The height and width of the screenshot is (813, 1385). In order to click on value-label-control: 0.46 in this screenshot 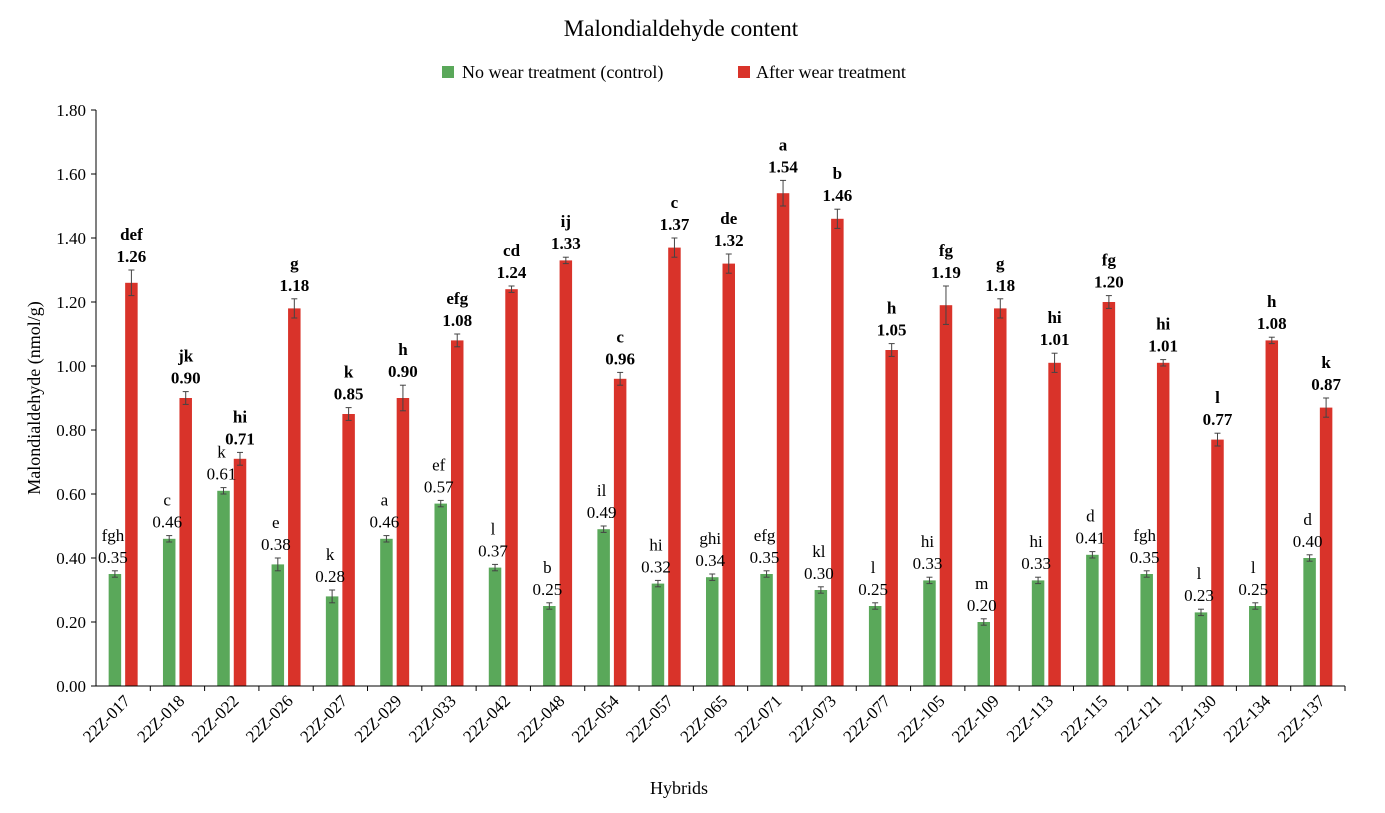, I will do `click(385, 522)`.